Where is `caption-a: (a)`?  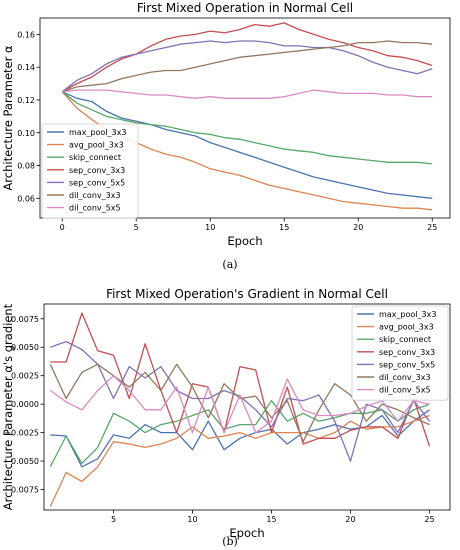
caption-a: (a) is located at coordinates (229, 264).